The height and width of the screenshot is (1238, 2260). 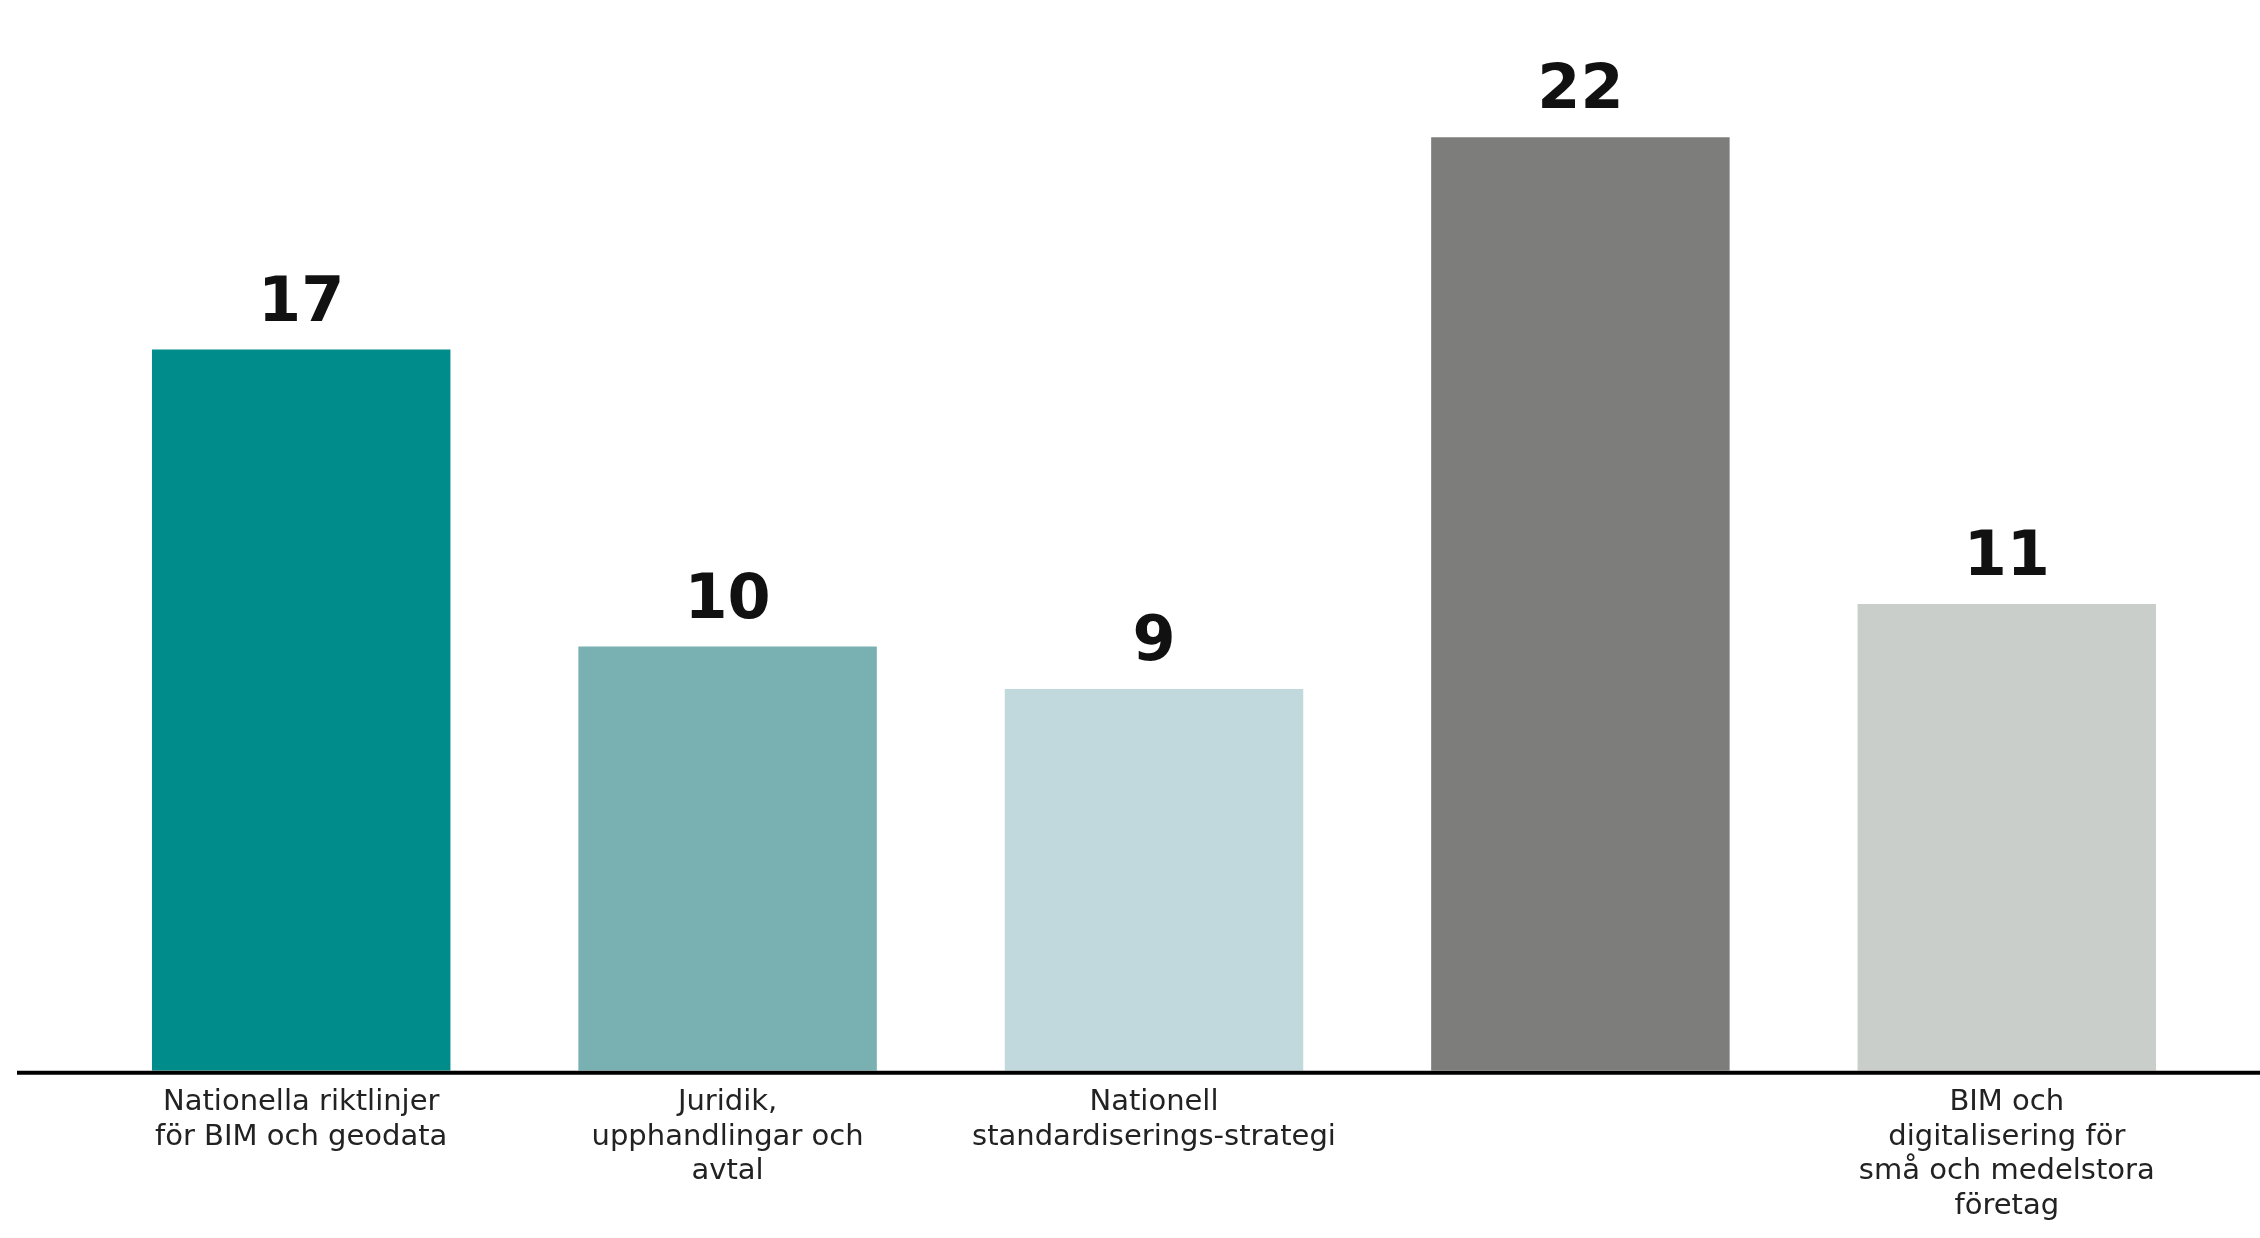 What do you see at coordinates (727, 596) in the screenshot?
I see `data-label: 10` at bounding box center [727, 596].